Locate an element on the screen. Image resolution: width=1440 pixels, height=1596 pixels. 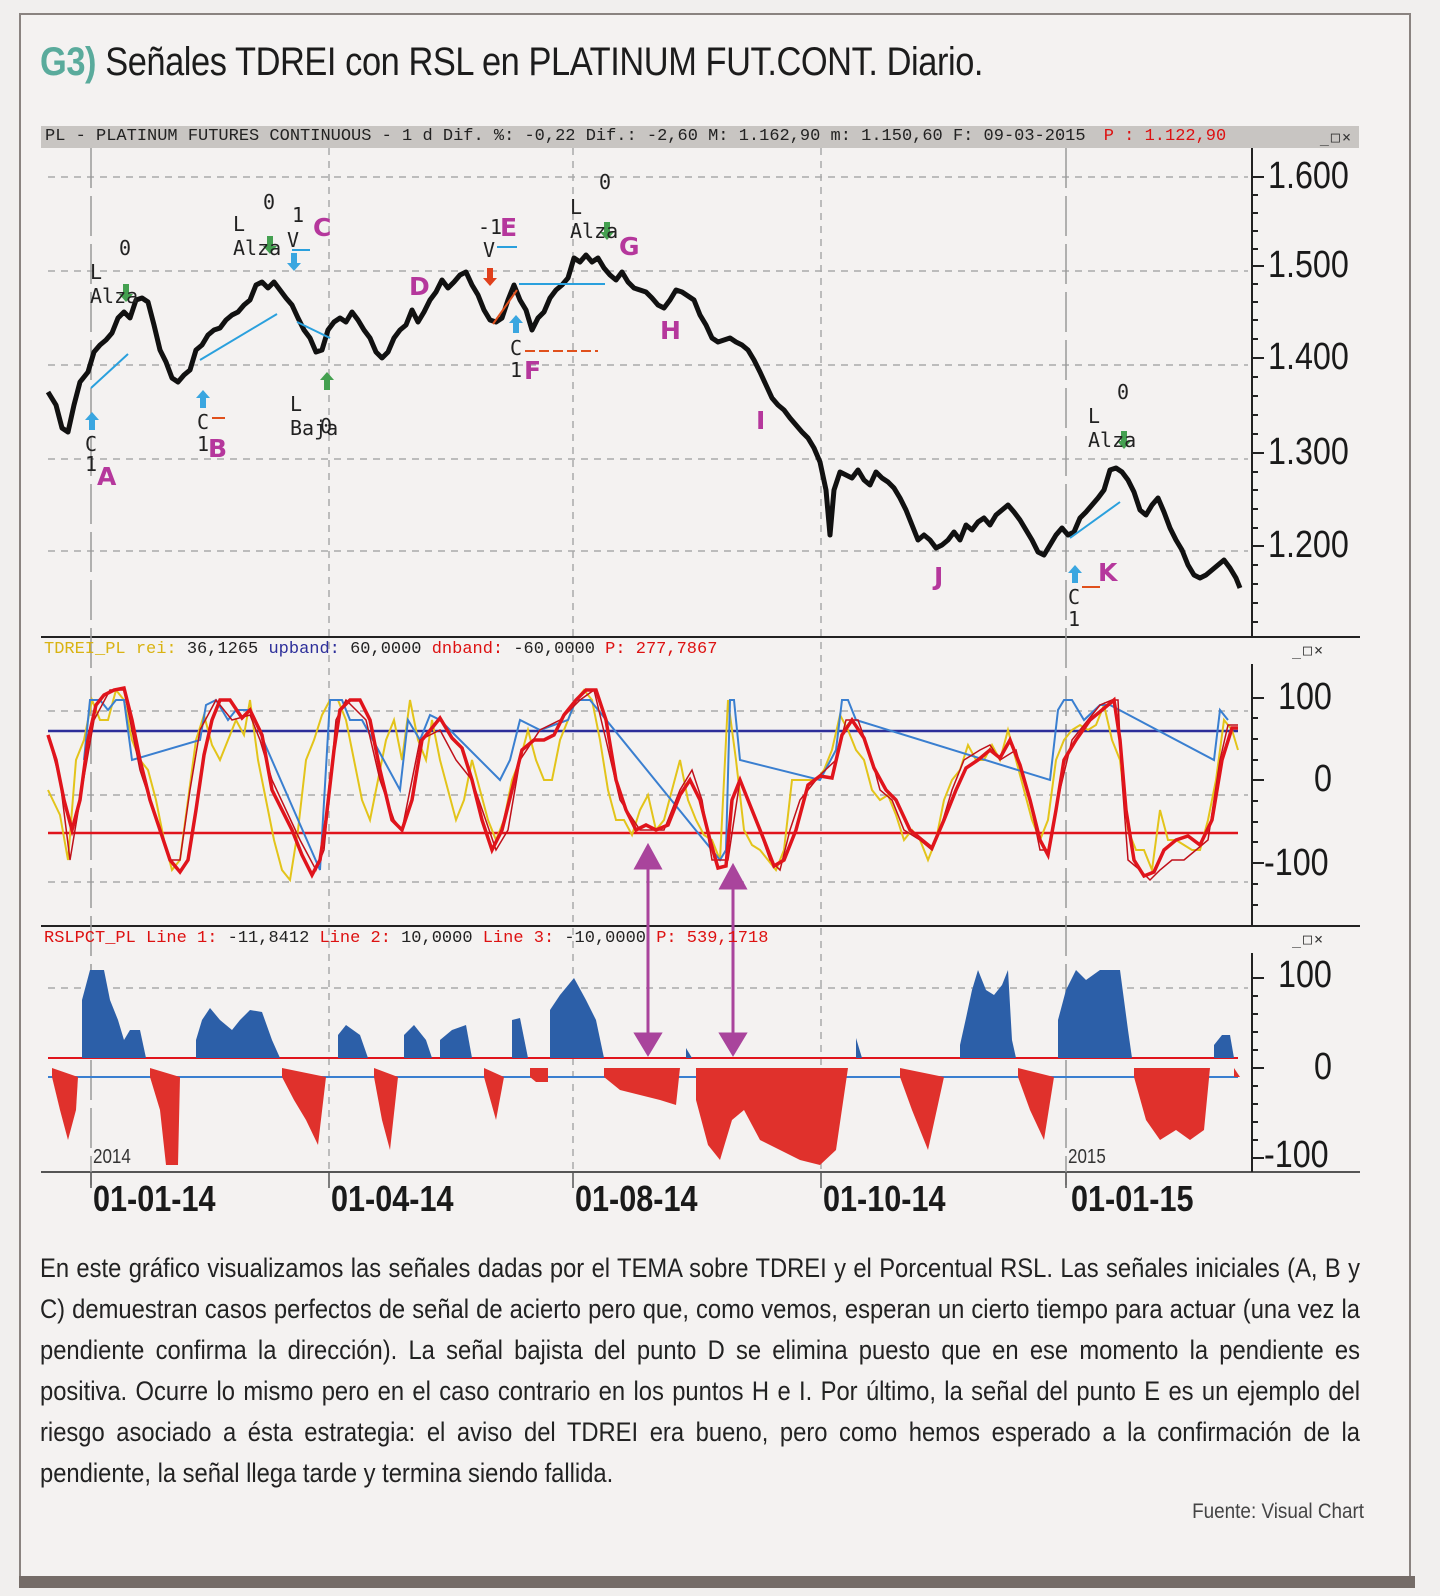
frame-shadow is located at coordinates (717, 1582).